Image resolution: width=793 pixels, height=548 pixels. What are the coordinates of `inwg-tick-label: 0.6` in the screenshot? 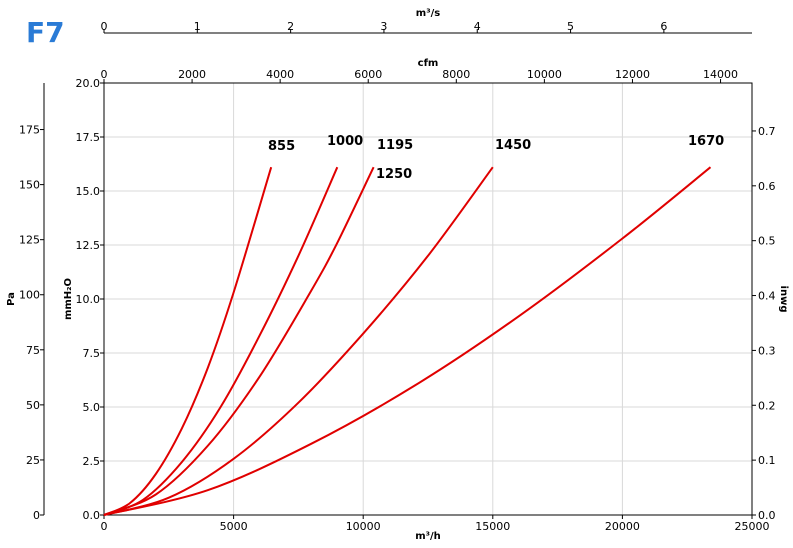 It's located at (767, 186).